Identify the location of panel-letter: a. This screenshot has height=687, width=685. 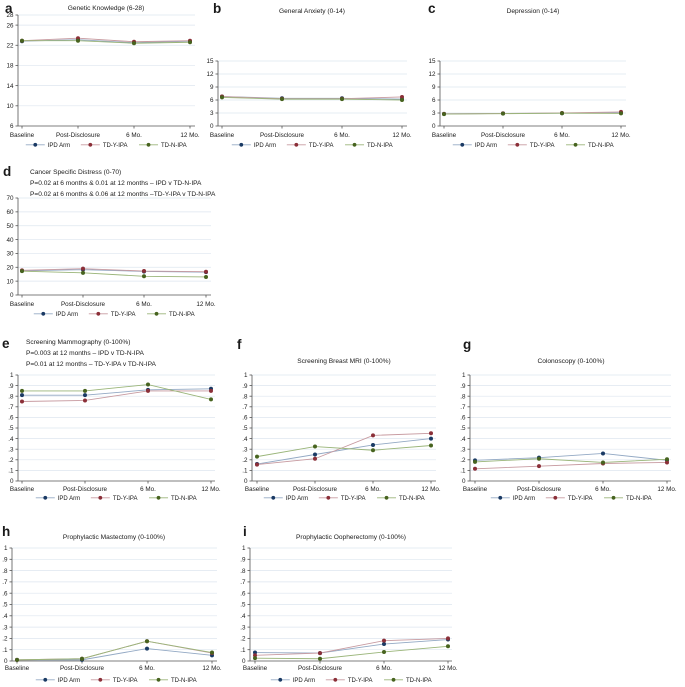
(9, 8).